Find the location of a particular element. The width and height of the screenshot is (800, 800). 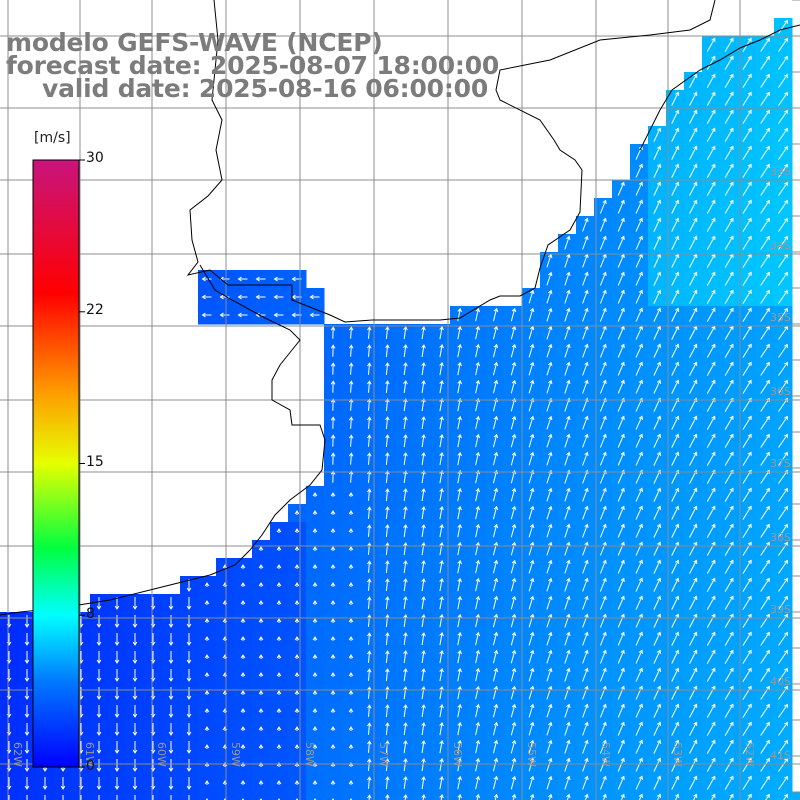

wind-speed-cell is located at coordinates (243, 796).